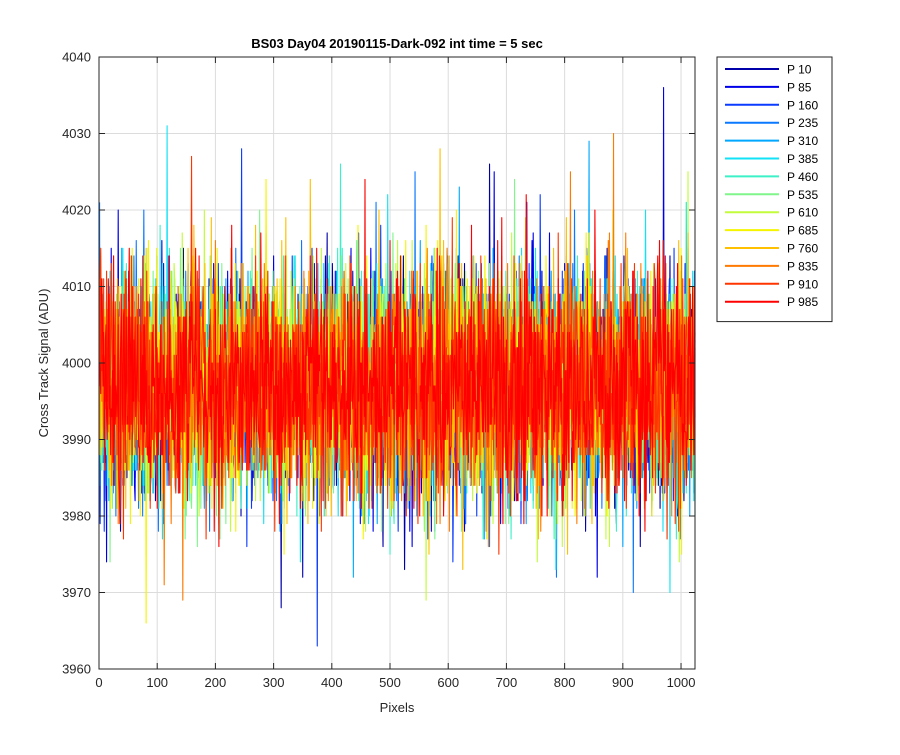 The image size is (900, 755). What do you see at coordinates (390, 682) in the screenshot?
I see `x-tick-label: 500` at bounding box center [390, 682].